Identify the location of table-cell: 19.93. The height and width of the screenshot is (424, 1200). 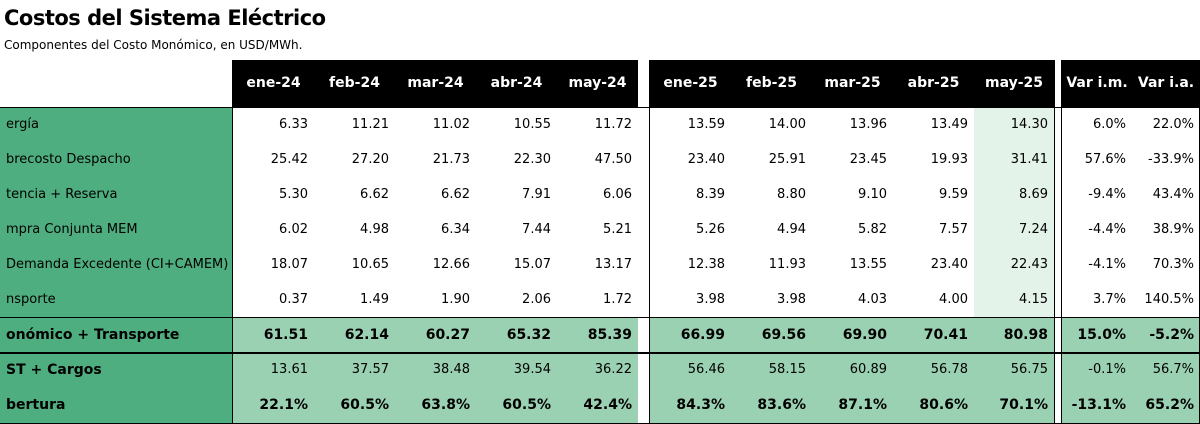
(949, 160).